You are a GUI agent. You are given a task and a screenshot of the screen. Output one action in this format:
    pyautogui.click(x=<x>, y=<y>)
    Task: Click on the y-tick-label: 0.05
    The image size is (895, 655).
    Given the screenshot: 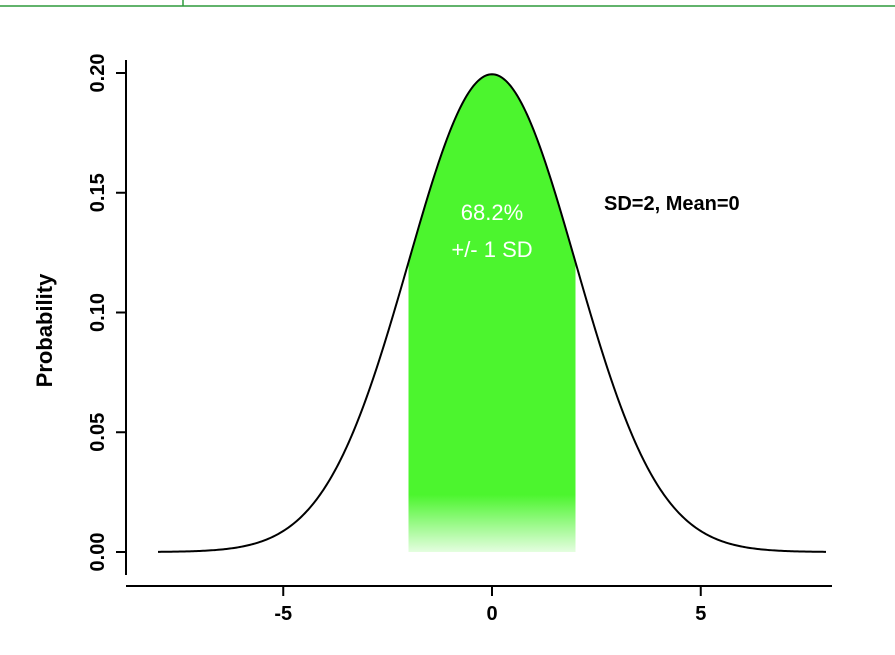 What is the action you would take?
    pyautogui.click(x=98, y=432)
    